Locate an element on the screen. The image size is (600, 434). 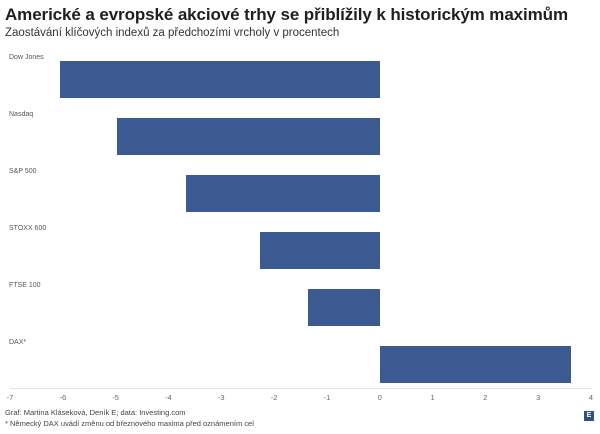
category-label: DAX* is located at coordinates (18, 342).